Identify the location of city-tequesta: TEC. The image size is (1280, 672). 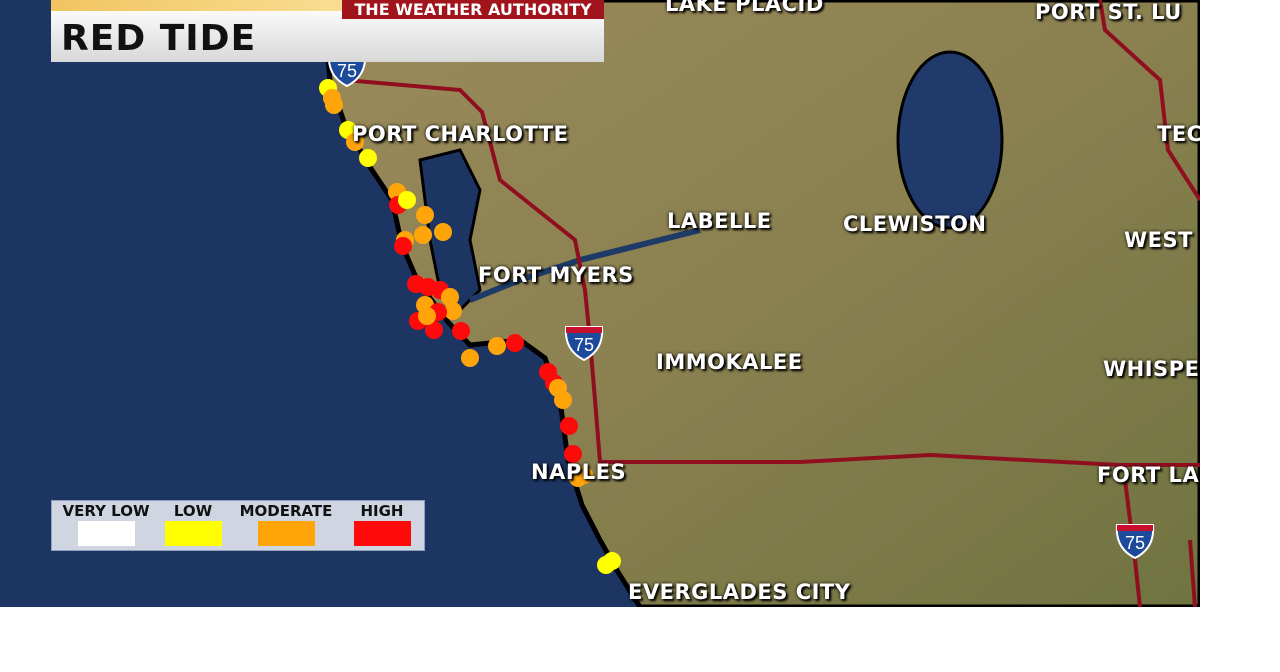
(1178, 134).